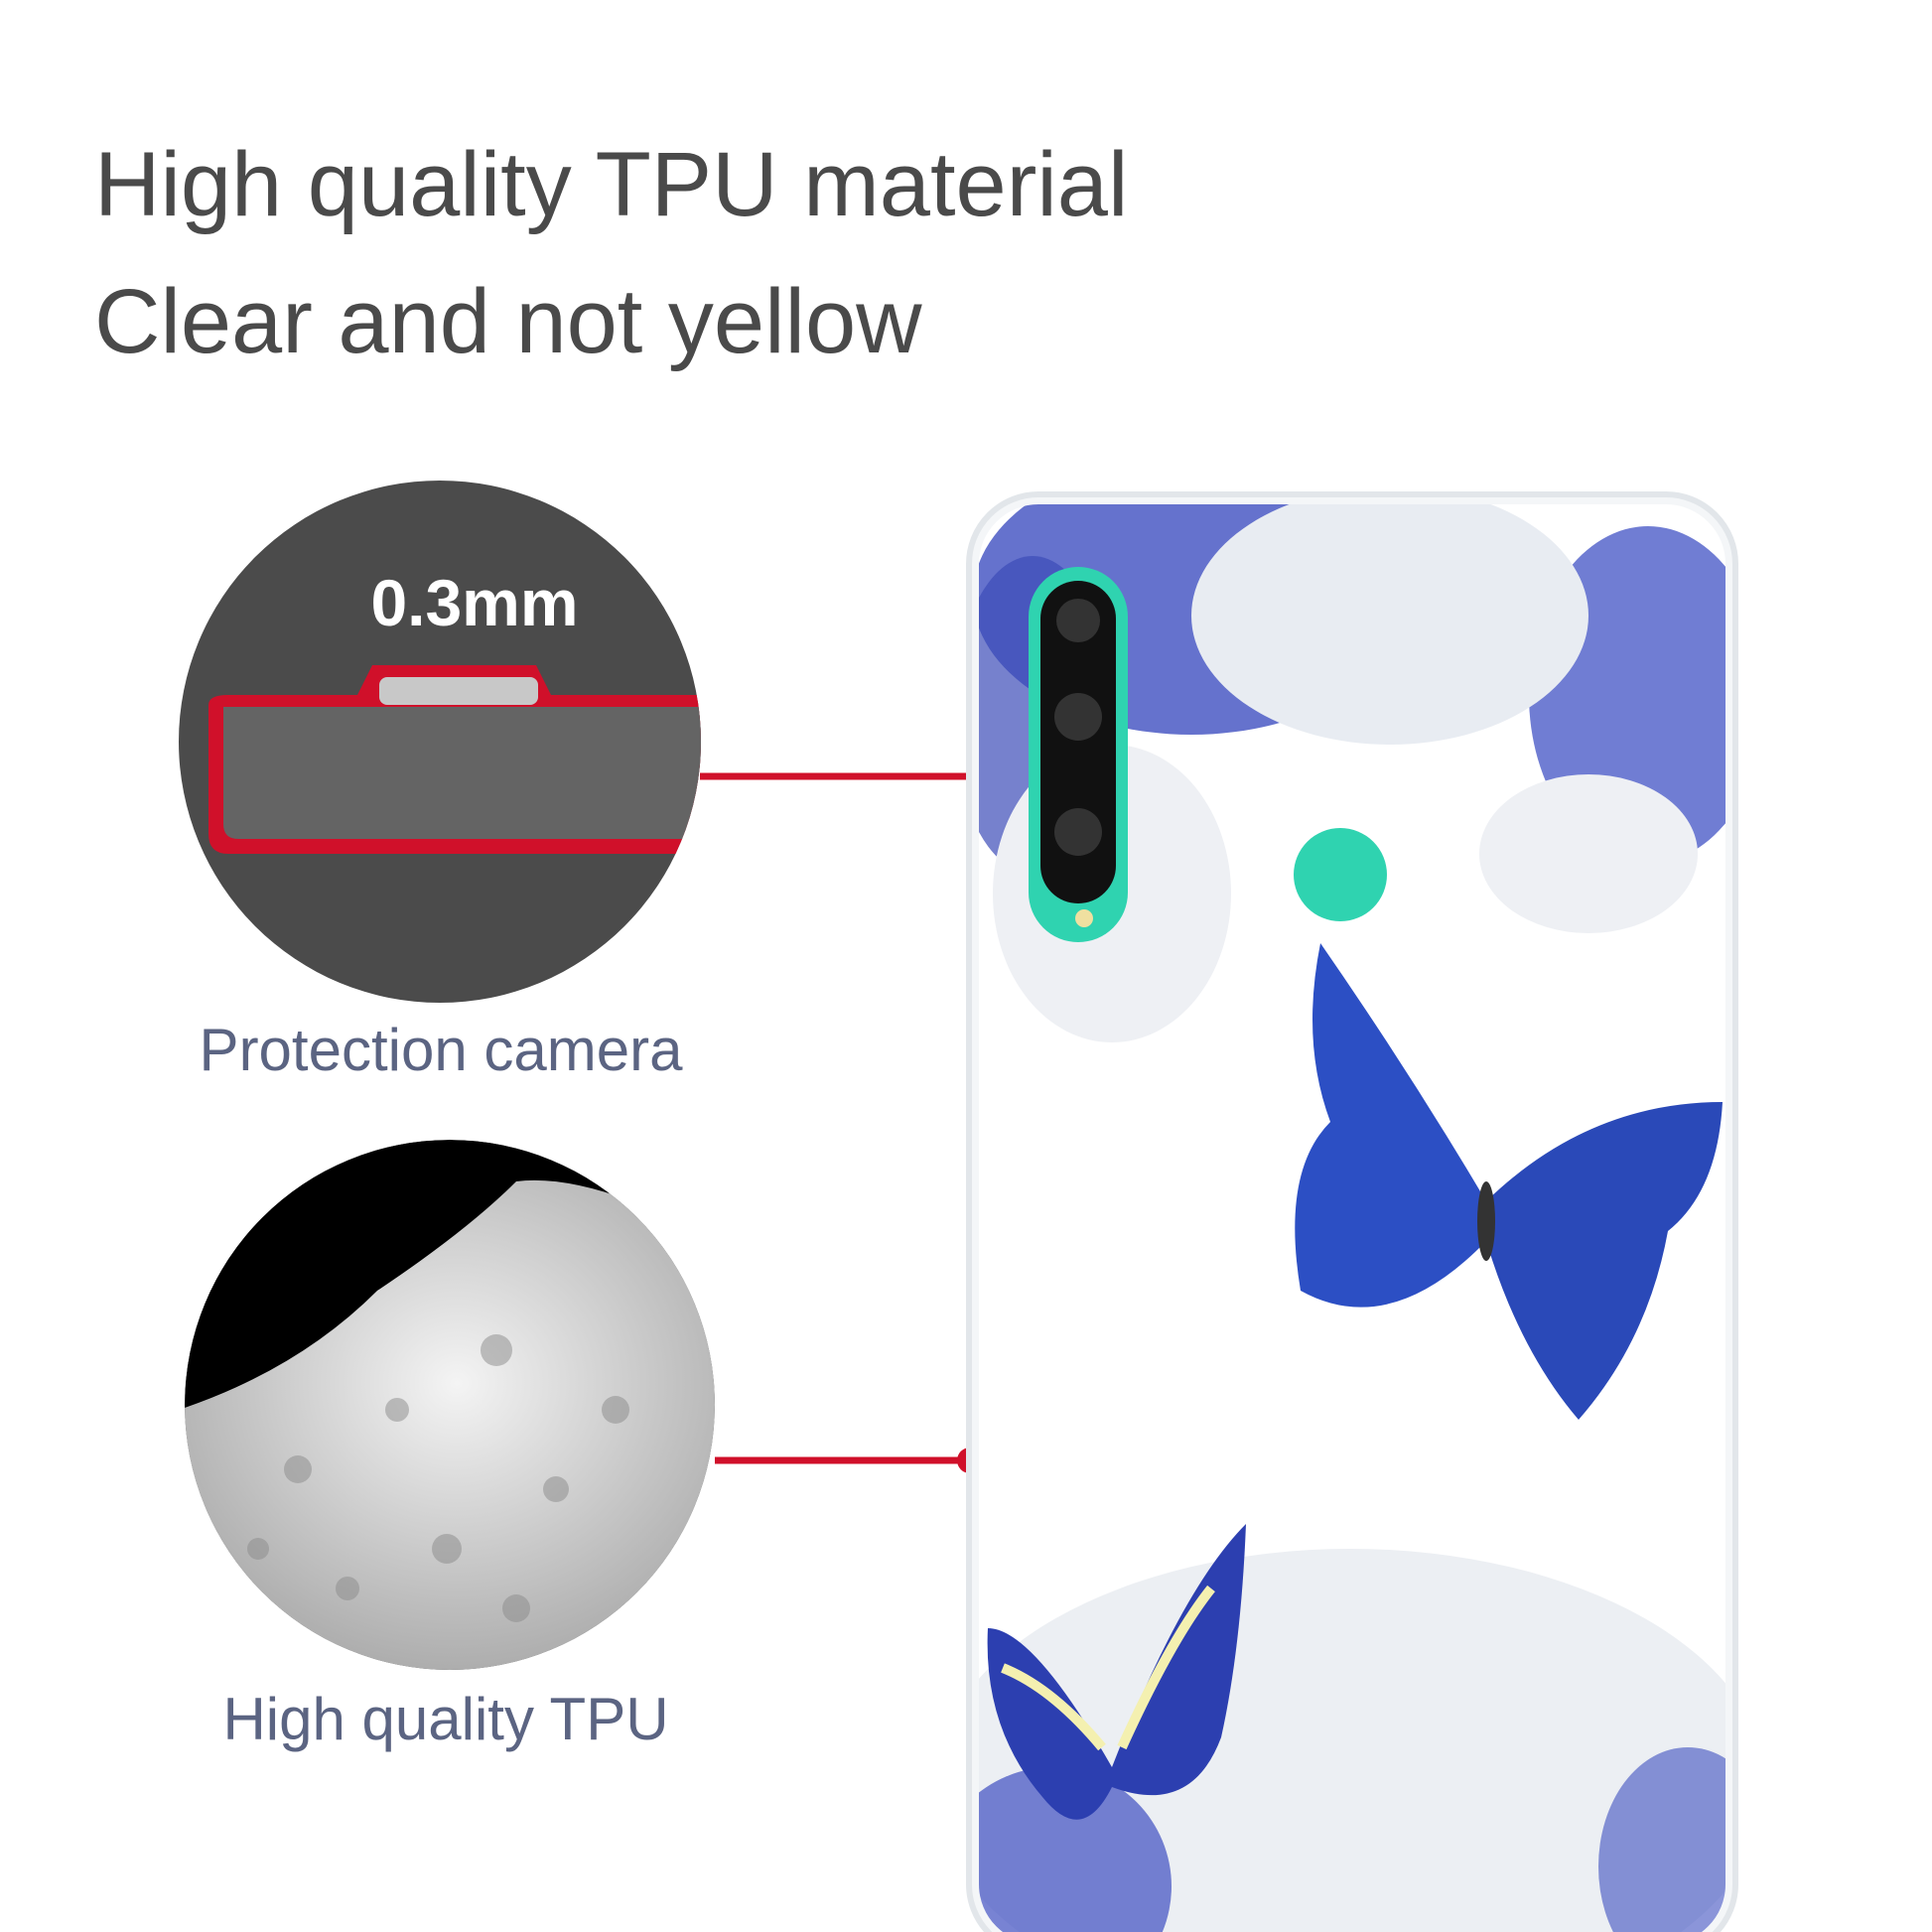  I want to click on fingerprint-sensor, so click(1340, 874).